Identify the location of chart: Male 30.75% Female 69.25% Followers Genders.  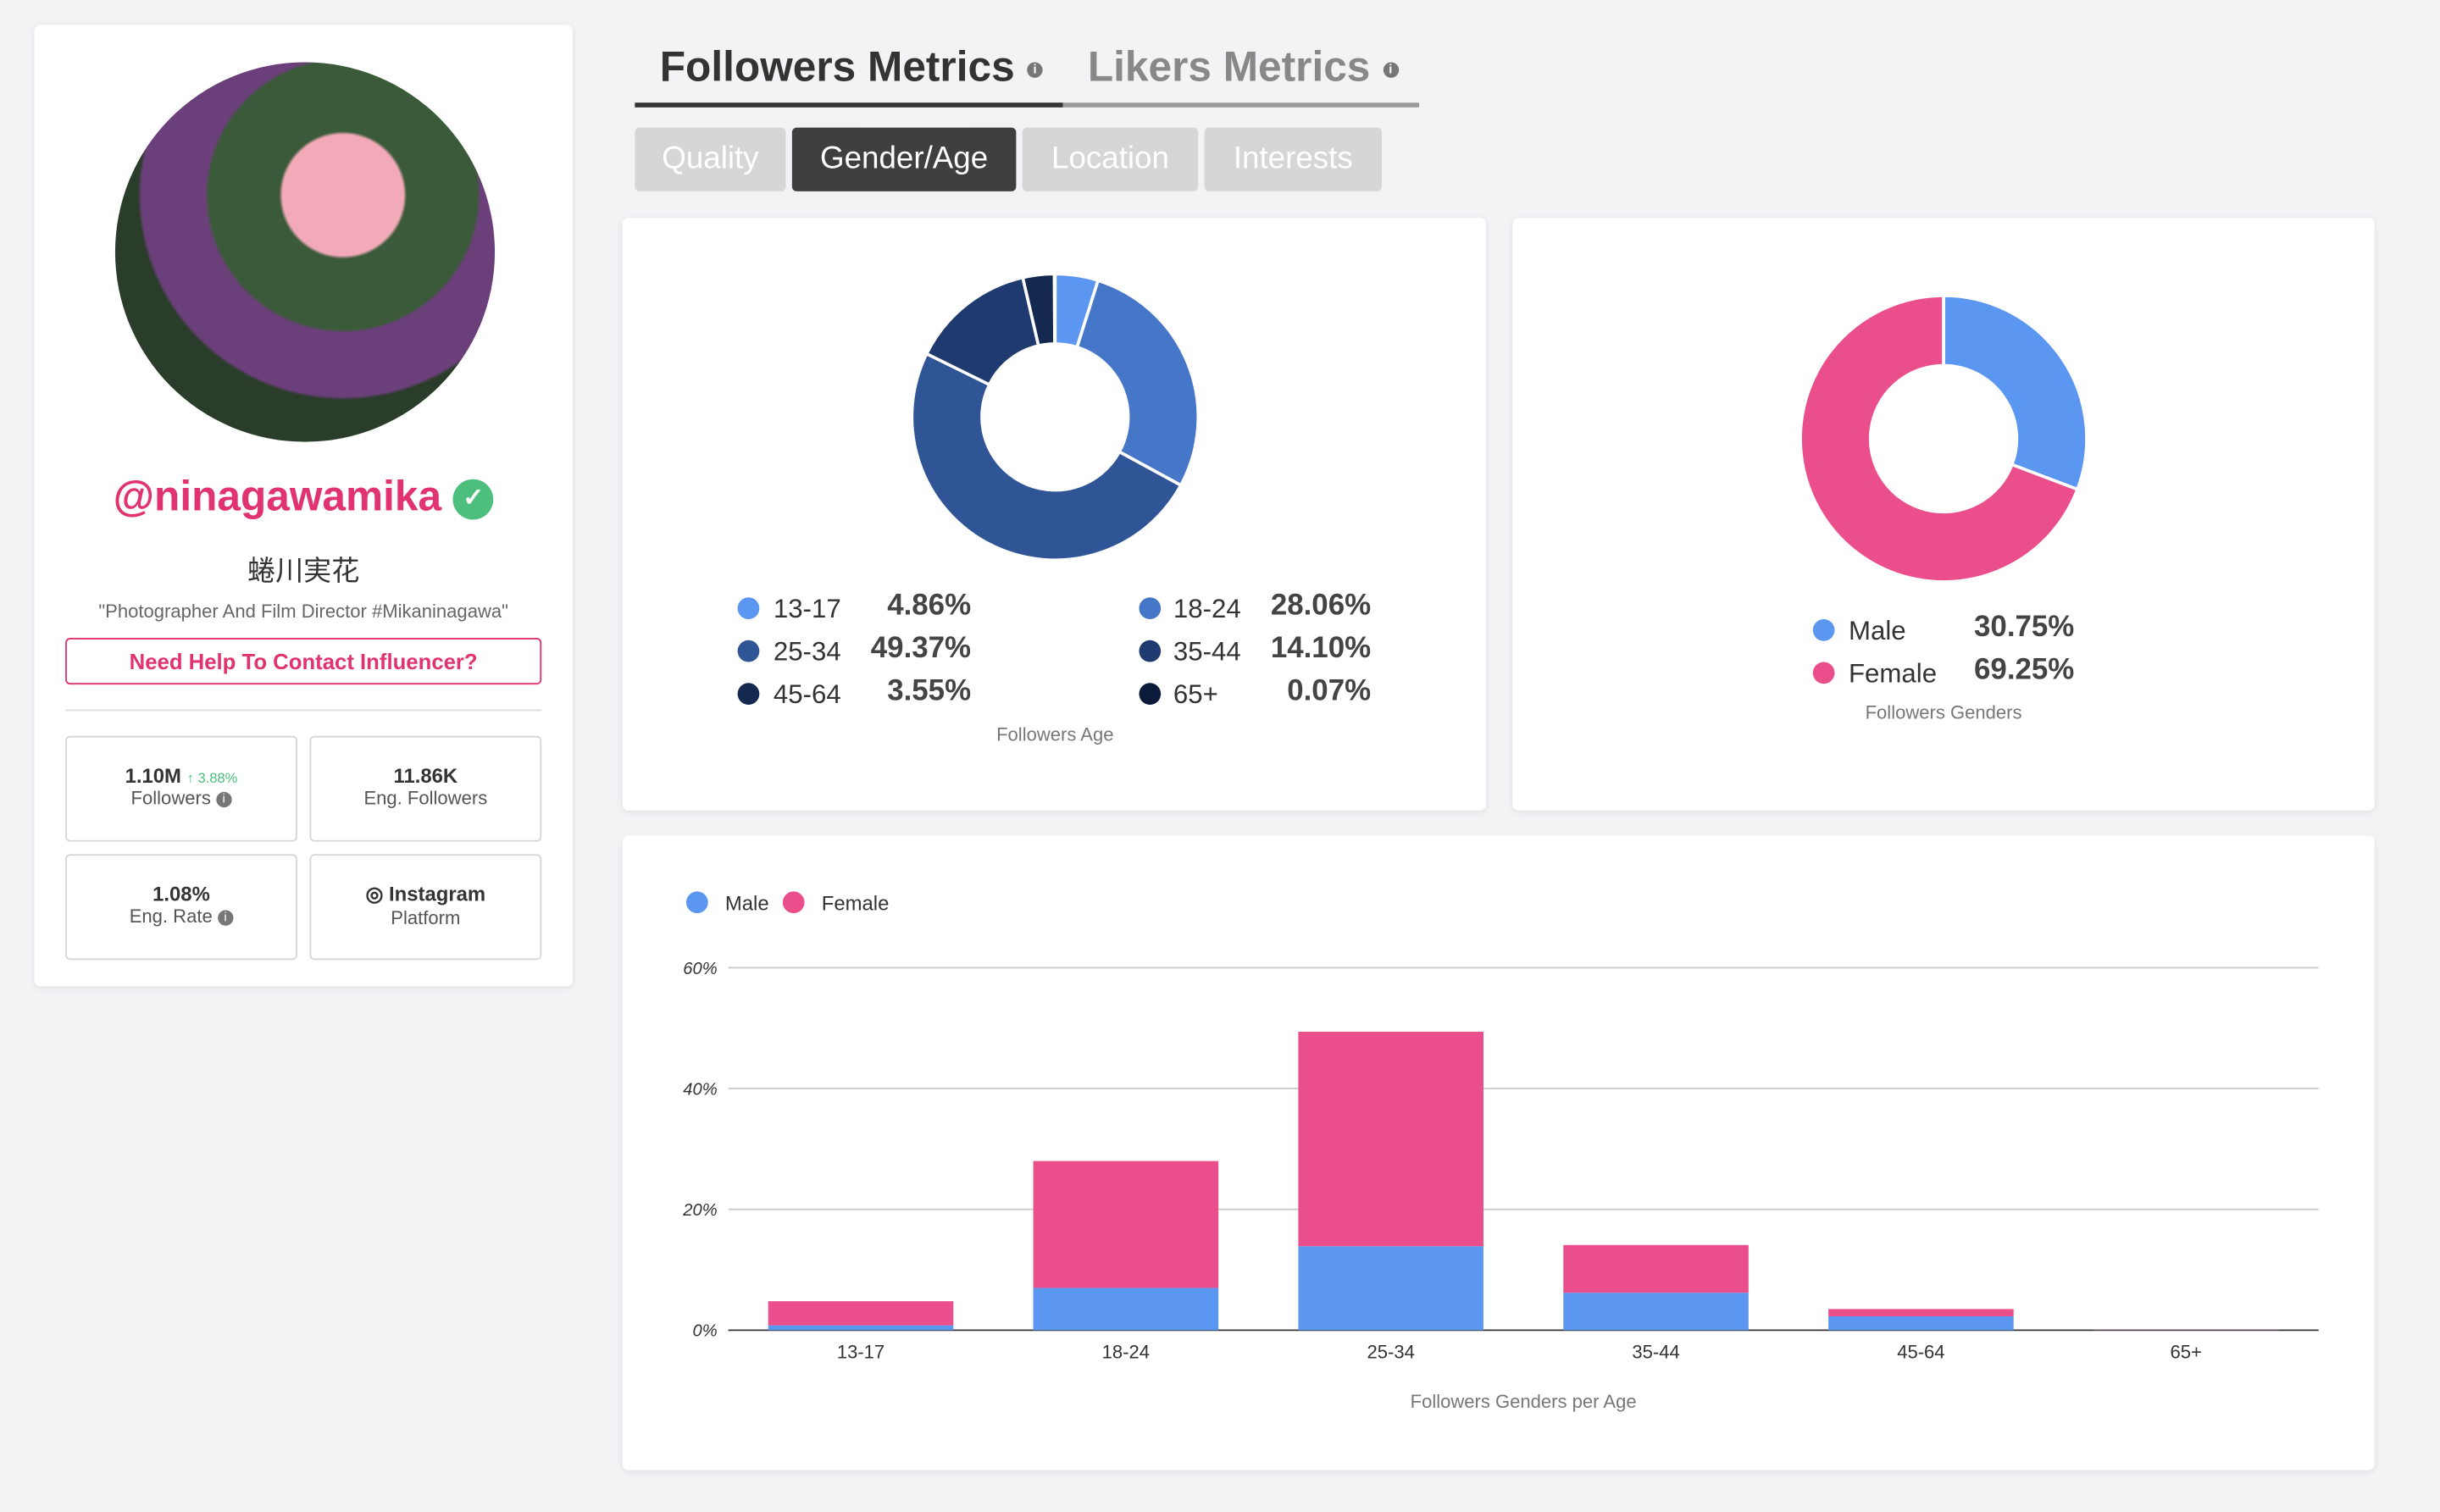
(1943, 508).